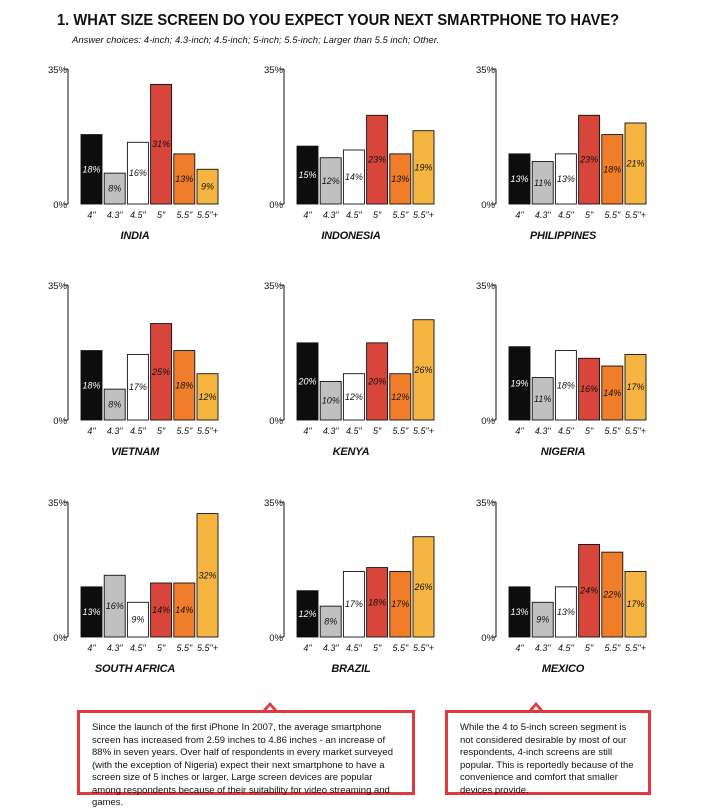 This screenshot has height=810, width=712. What do you see at coordinates (351, 669) in the screenshot?
I see `chart-title: BRAZIL` at bounding box center [351, 669].